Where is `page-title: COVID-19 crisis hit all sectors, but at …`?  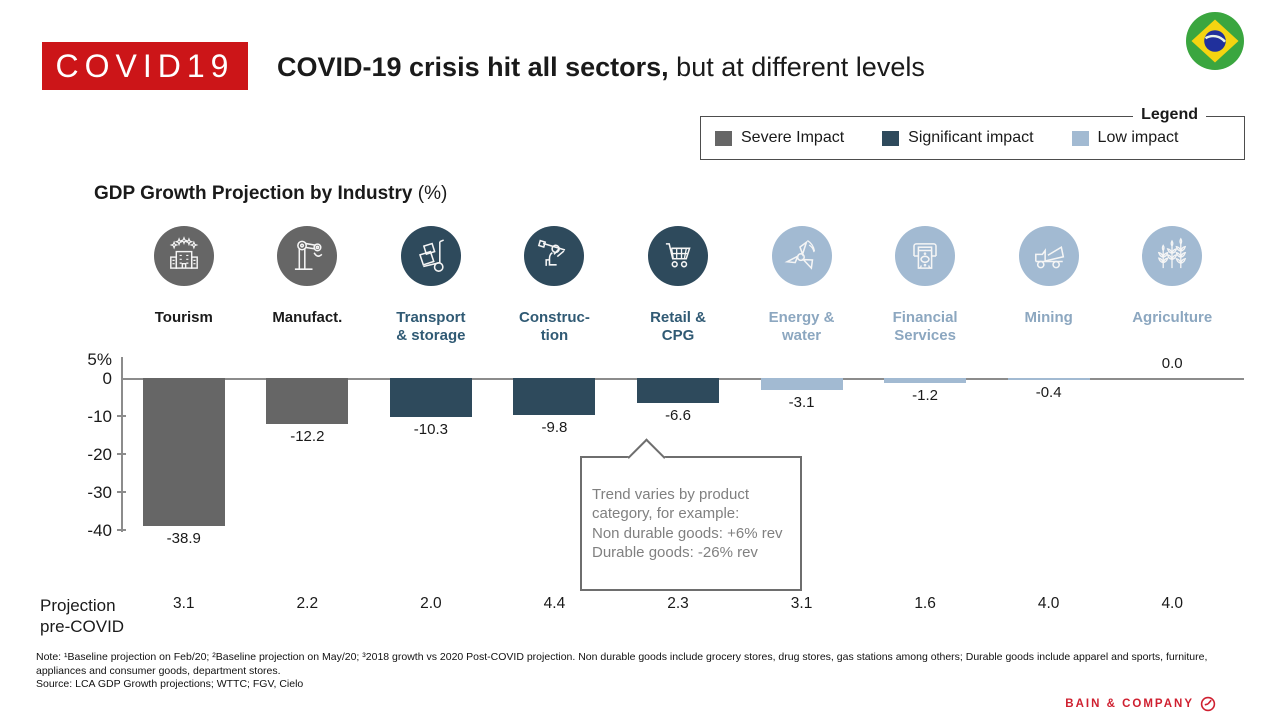 page-title: COVID-19 crisis hit all sectors, but at … is located at coordinates (601, 67).